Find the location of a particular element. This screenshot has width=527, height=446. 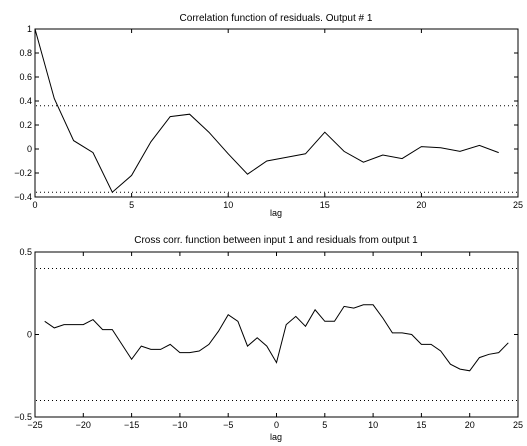

cross-correlation-x-tick-label: 15 is located at coordinates (421, 425).